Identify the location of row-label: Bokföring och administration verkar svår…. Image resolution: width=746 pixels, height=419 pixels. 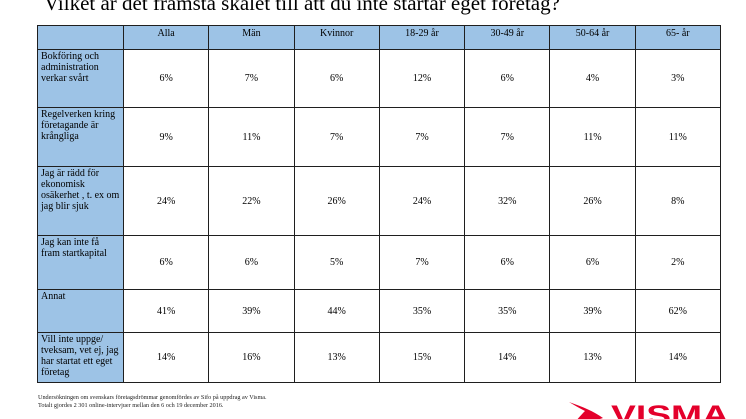
(80, 78).